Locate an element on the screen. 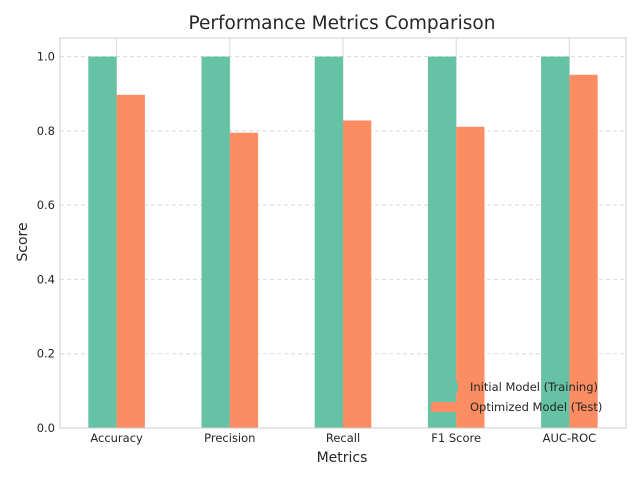 The width and height of the screenshot is (640, 480). bar-optimized-model-test-auc-roc is located at coordinates (583, 251).